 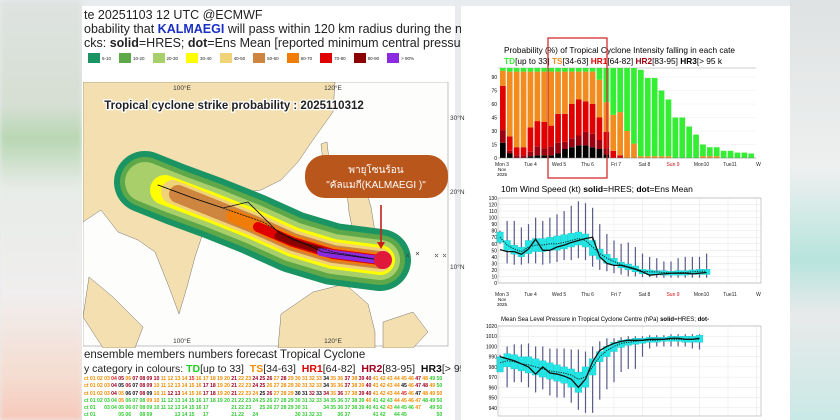 What do you see at coordinates (599, 359) in the screenshot?
I see `ens-mean-line` at bounding box center [599, 359].